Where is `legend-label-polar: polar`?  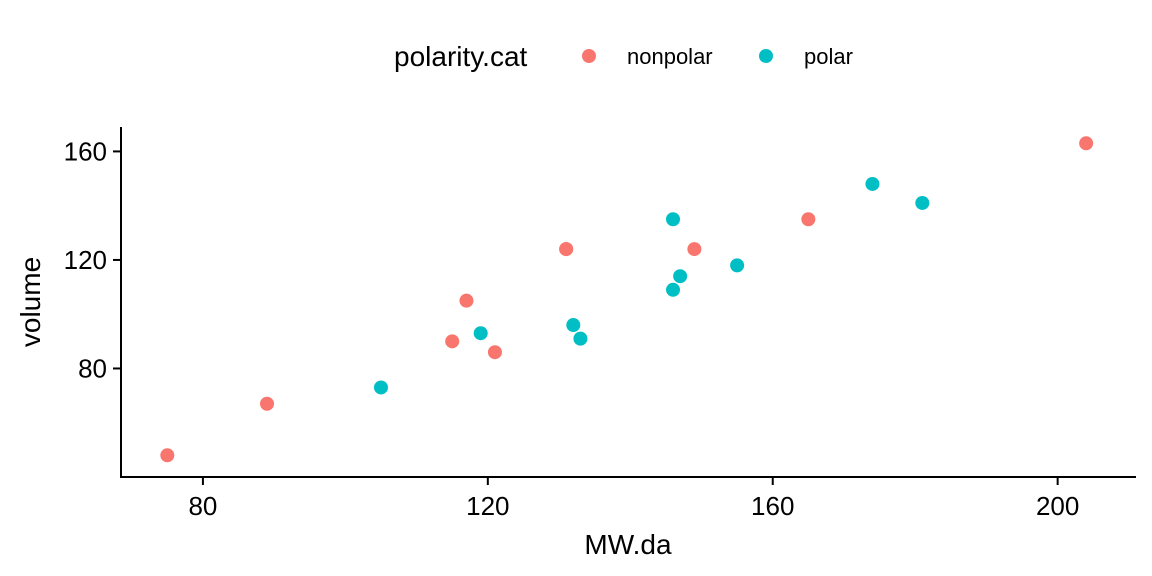 legend-label-polar: polar is located at coordinates (828, 56).